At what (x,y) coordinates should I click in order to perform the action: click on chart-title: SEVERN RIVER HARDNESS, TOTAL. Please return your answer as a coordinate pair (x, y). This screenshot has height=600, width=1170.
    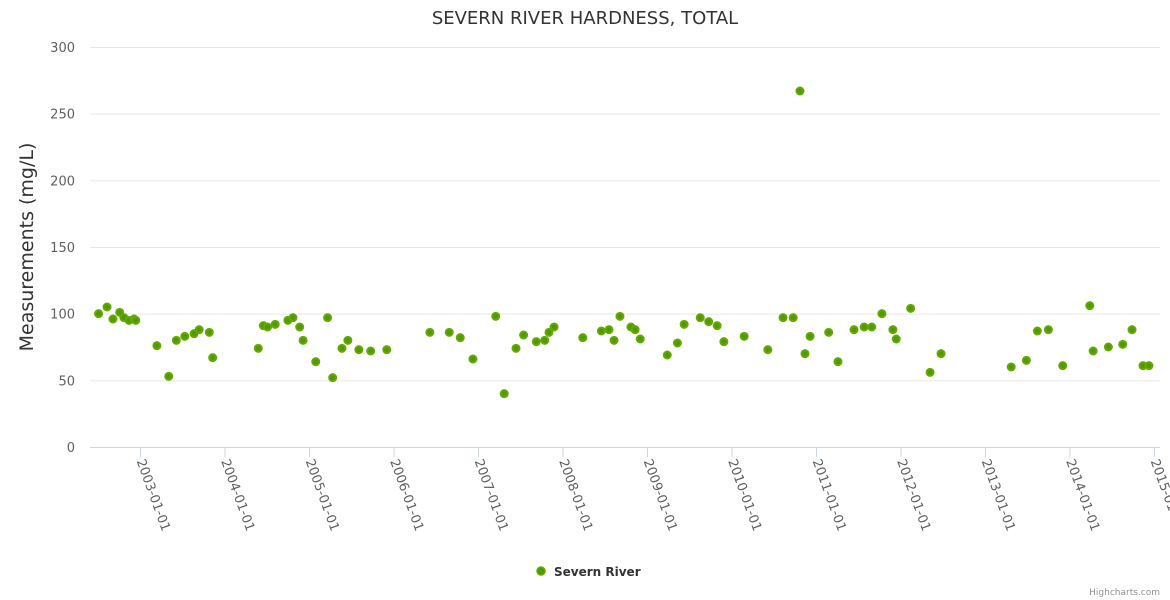
    Looking at the image, I should click on (585, 18).